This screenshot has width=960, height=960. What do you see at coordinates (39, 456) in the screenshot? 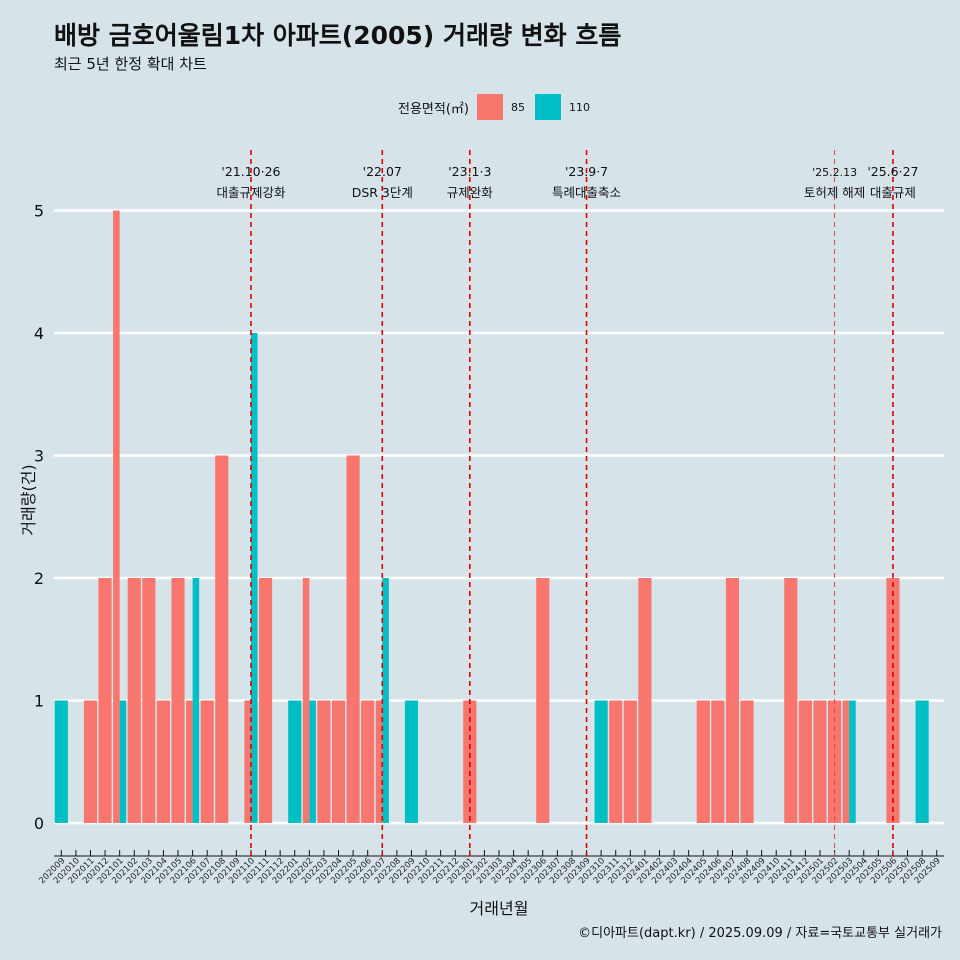
I see `y-tick-label: 3` at bounding box center [39, 456].